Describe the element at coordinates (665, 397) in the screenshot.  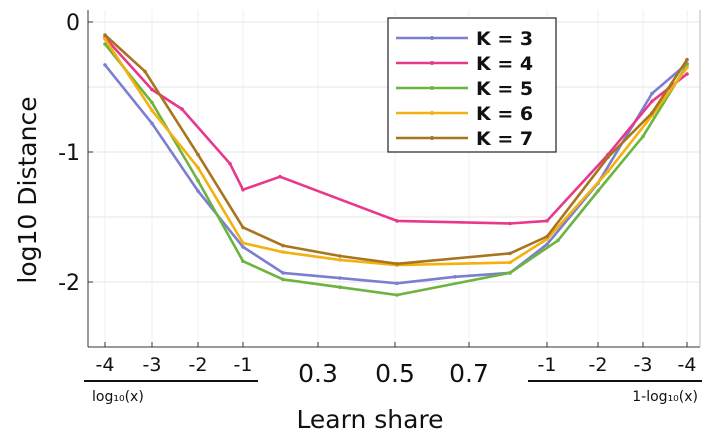
I see `right-scale-label: 1-log₁₀(x)` at that location.